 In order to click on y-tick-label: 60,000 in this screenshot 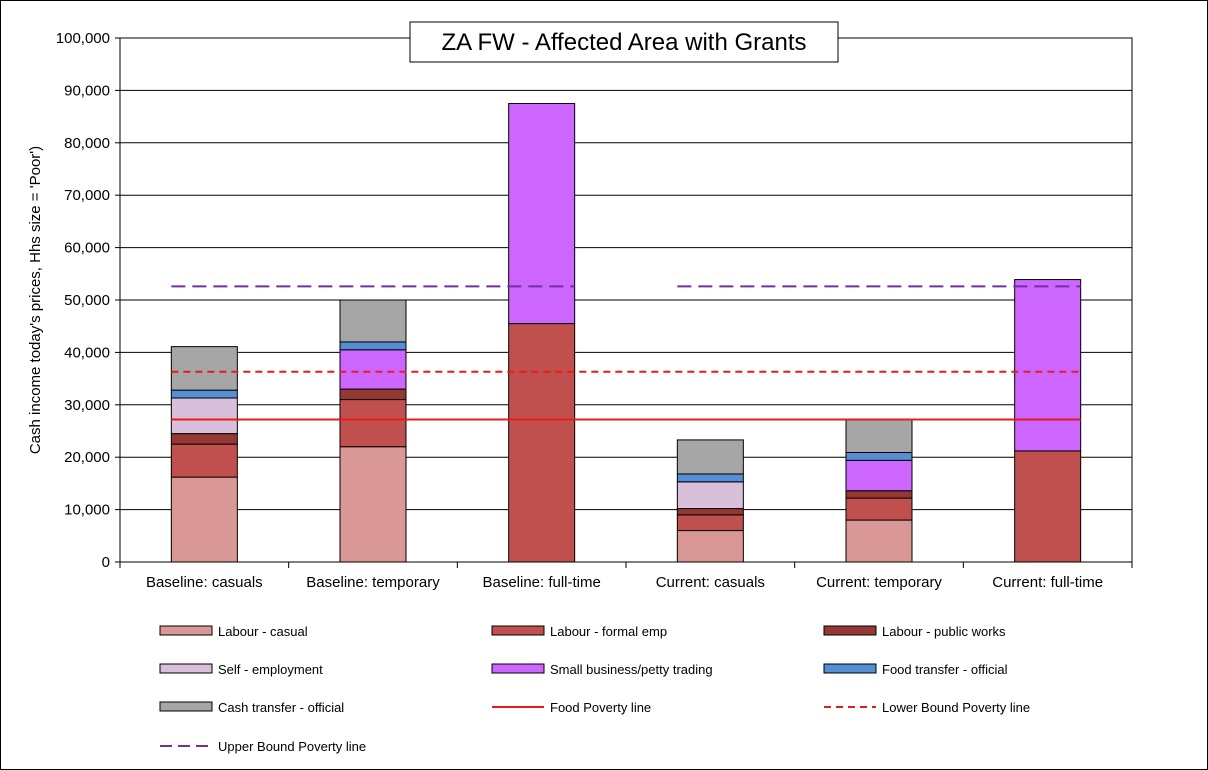, I will do `click(87, 248)`.